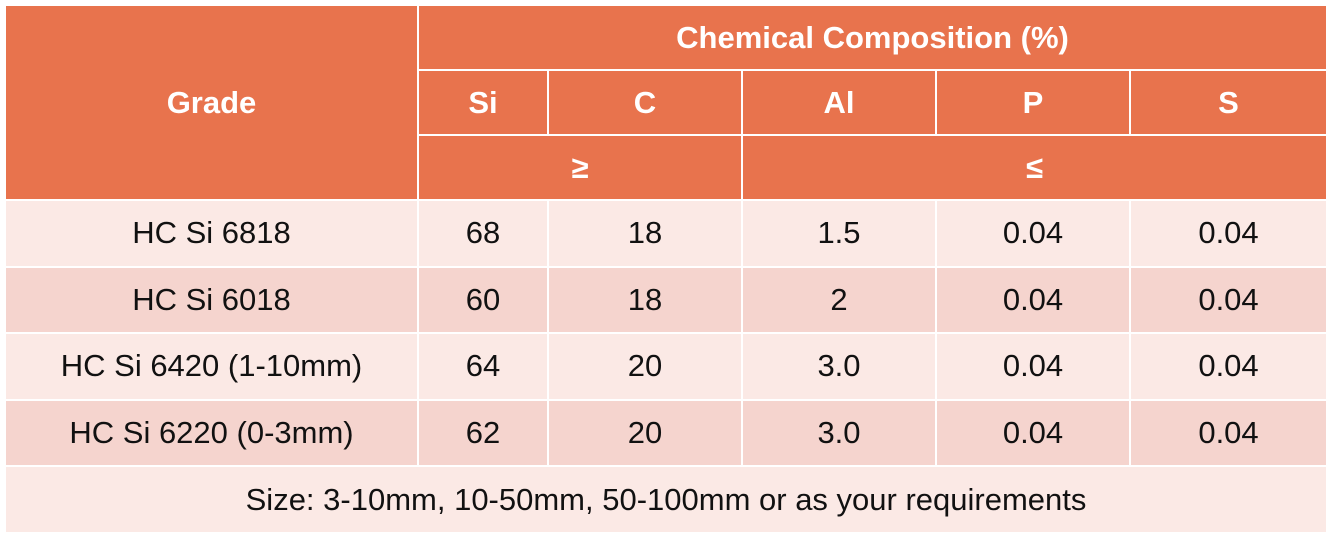 The image size is (1328, 538). Describe the element at coordinates (211, 366) in the screenshot. I see `grade-cell: HC Si 6420 (1-10mm)` at that location.